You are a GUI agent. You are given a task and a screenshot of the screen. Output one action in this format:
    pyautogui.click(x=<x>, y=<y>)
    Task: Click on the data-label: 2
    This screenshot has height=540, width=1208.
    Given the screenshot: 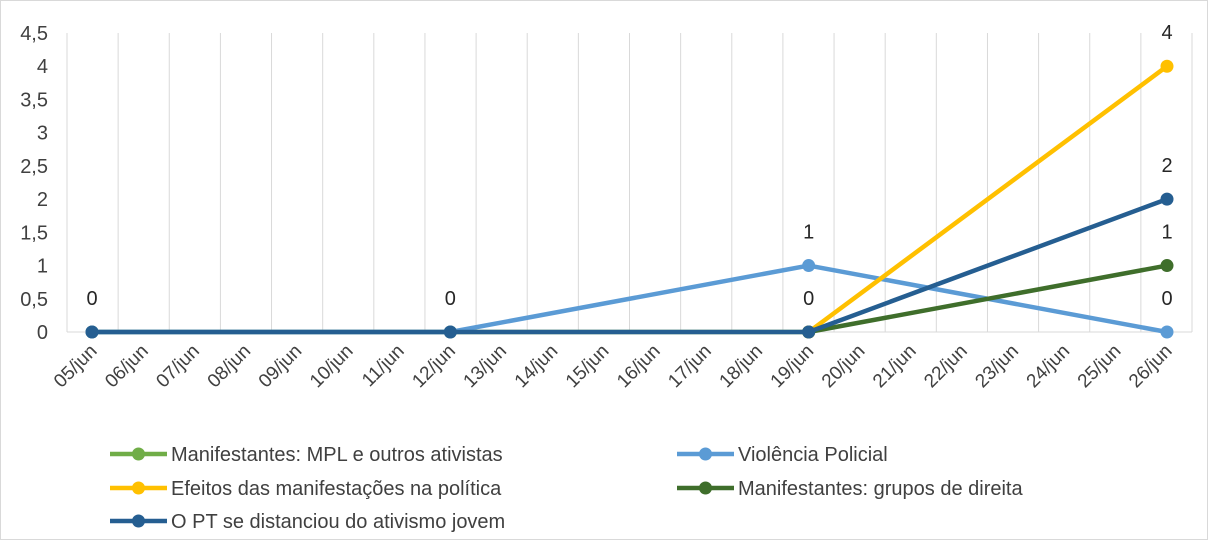 What is the action you would take?
    pyautogui.click(x=1166, y=166)
    